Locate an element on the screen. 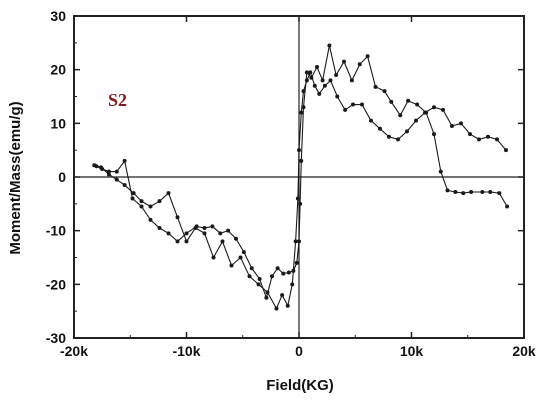  x-tick-label: 0 is located at coordinates (299, 351).